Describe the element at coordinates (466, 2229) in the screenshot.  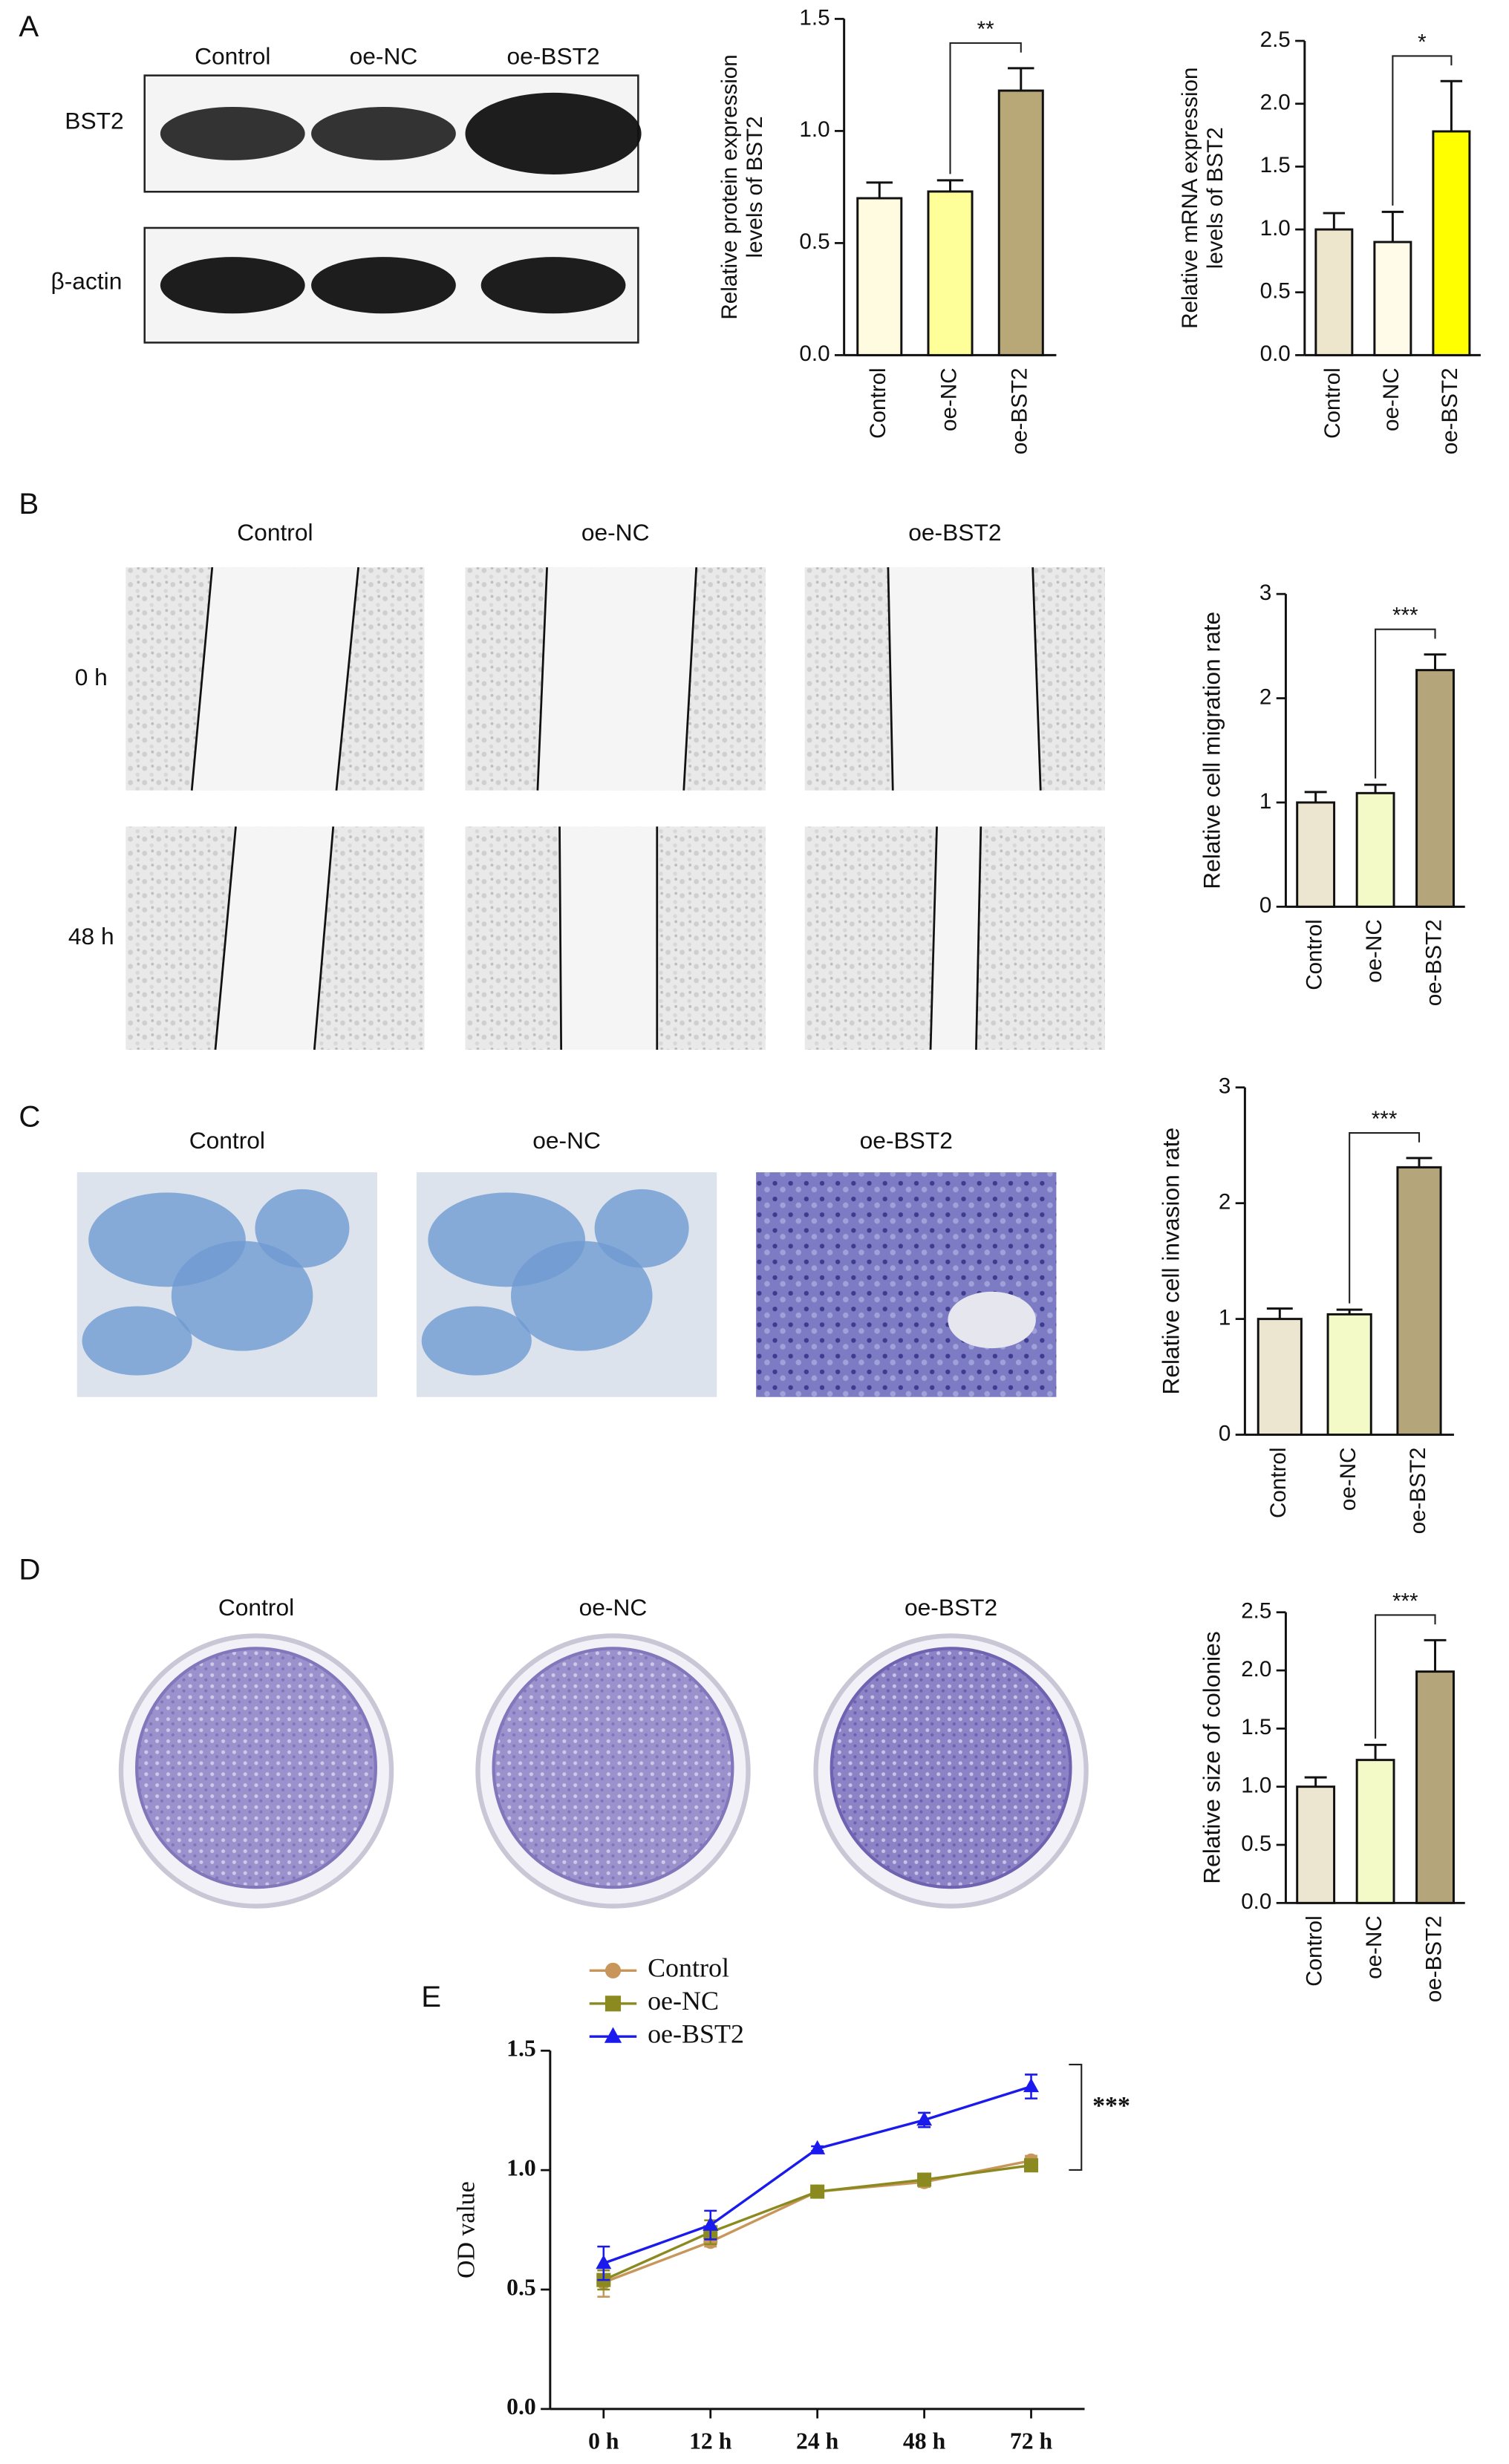
I see `y-axis-label: OD value` at that location.